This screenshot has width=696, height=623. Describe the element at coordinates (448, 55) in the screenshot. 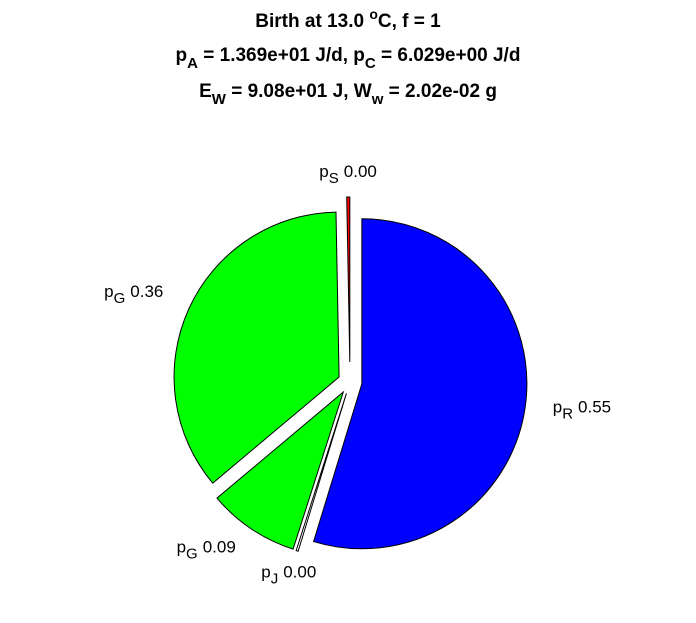

I see `title-text: = 6.029e+00 J/d` at that location.